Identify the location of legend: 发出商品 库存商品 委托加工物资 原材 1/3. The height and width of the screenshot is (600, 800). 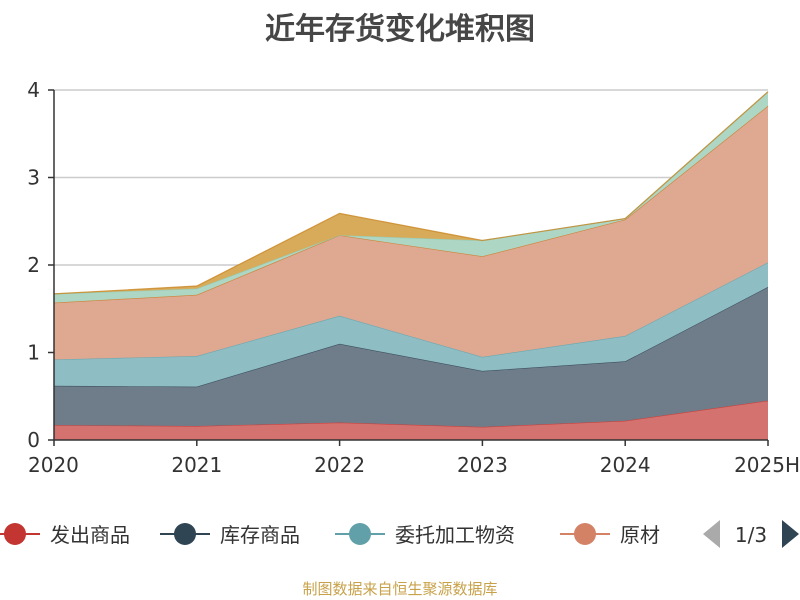
(400, 534).